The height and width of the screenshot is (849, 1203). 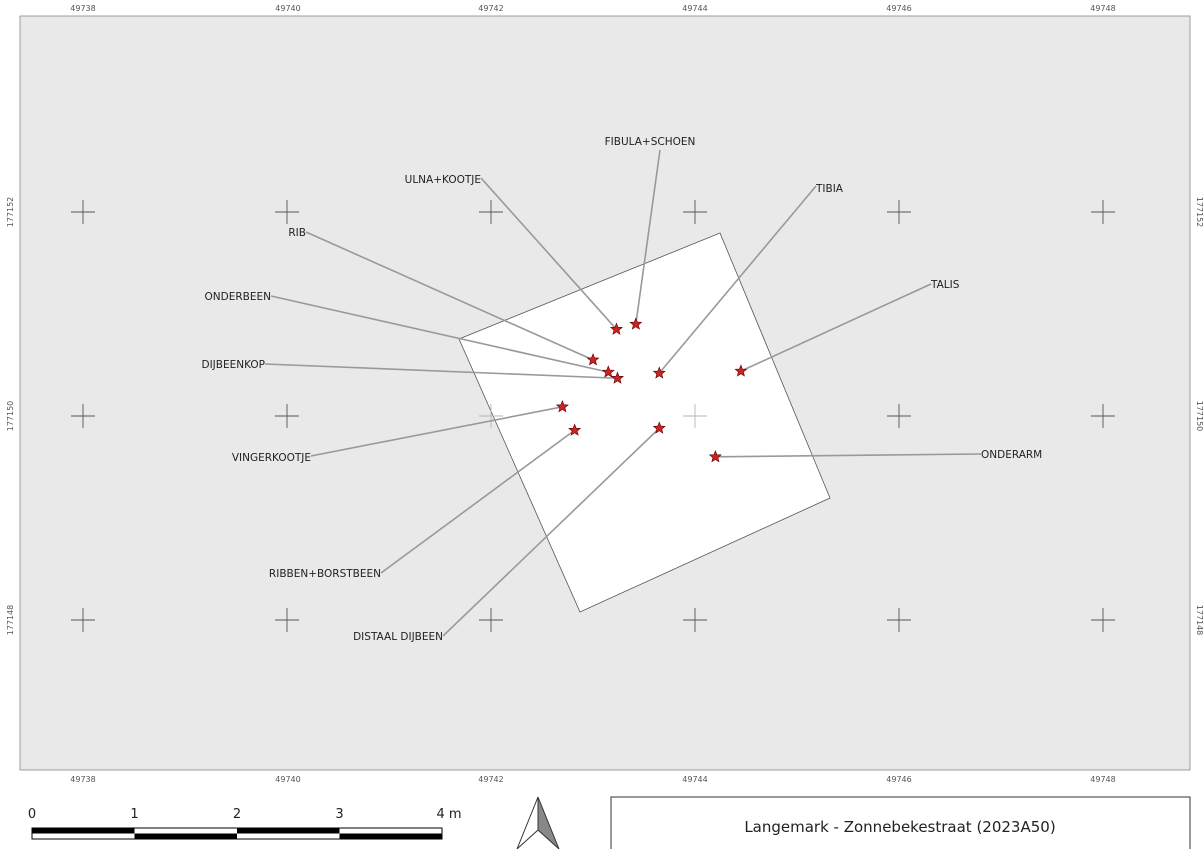 I want to click on find-ulna-kootje: ULNA+KOOTJE, so click(x=511, y=252).